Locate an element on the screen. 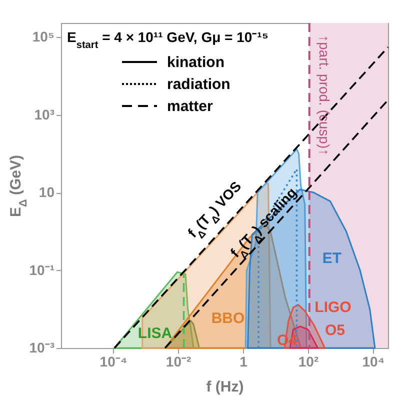  y-tick-label: 10⁻³ is located at coordinates (42, 348).